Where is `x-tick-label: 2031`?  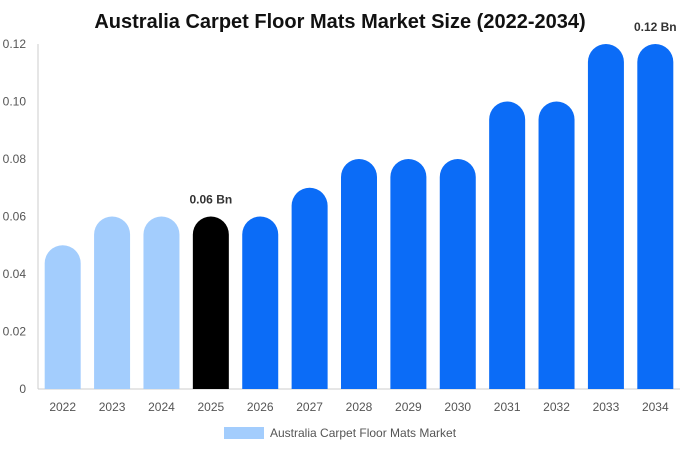 x-tick-label: 2031 is located at coordinates (507, 407).